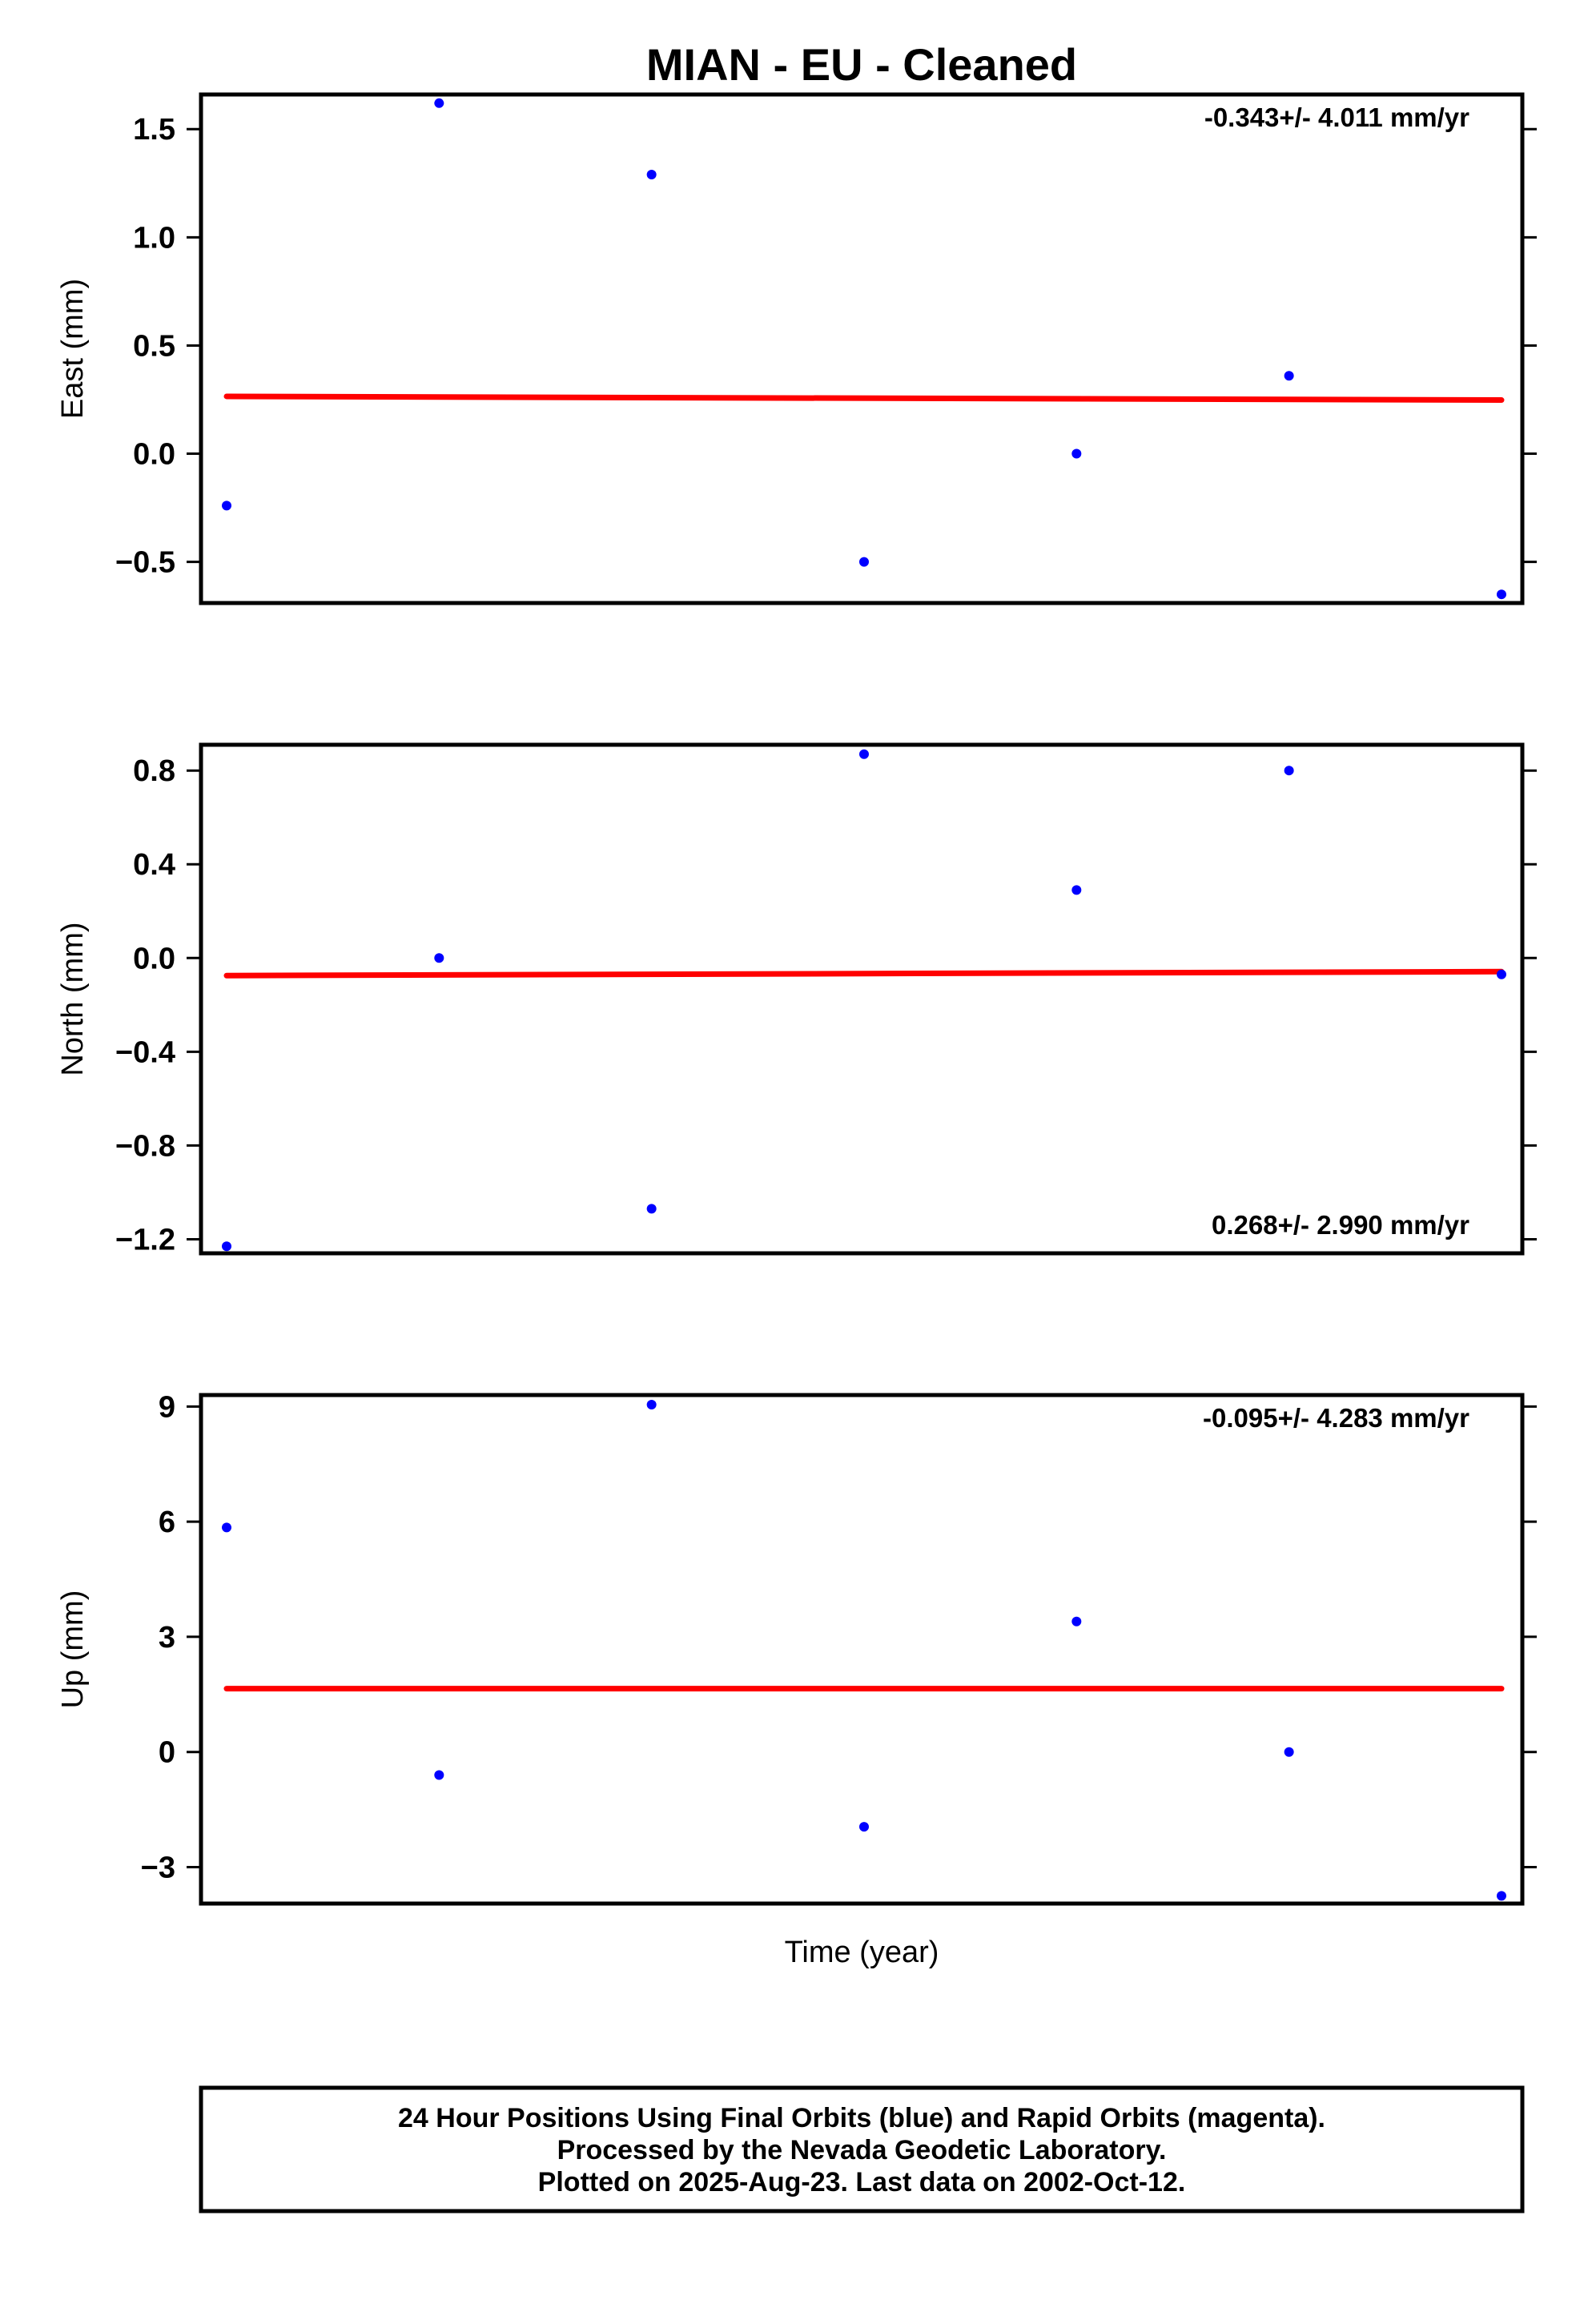 The width and height of the screenshot is (1592, 2324). I want to click on y-axis-label-north: North (mm), so click(73, 999).